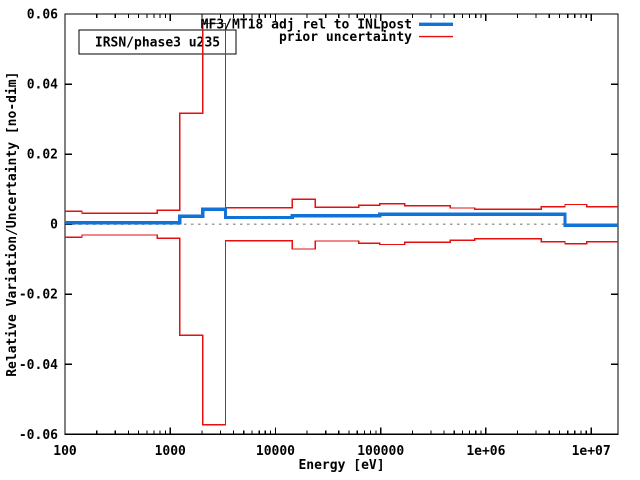 This screenshot has width=640, height=480. What do you see at coordinates (591, 451) in the screenshot?
I see `x-tick-label: 1e+07` at bounding box center [591, 451].